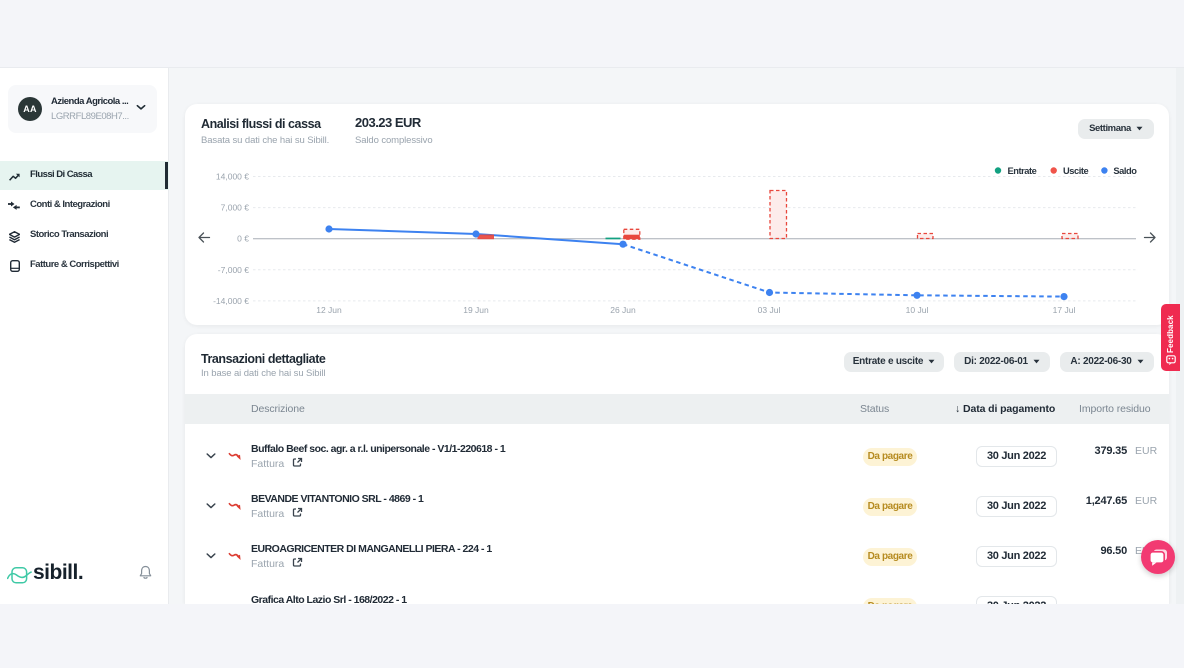 The image size is (1184, 668). Describe the element at coordinates (476, 310) in the screenshot. I see `svg-text: 19 Jun` at that location.